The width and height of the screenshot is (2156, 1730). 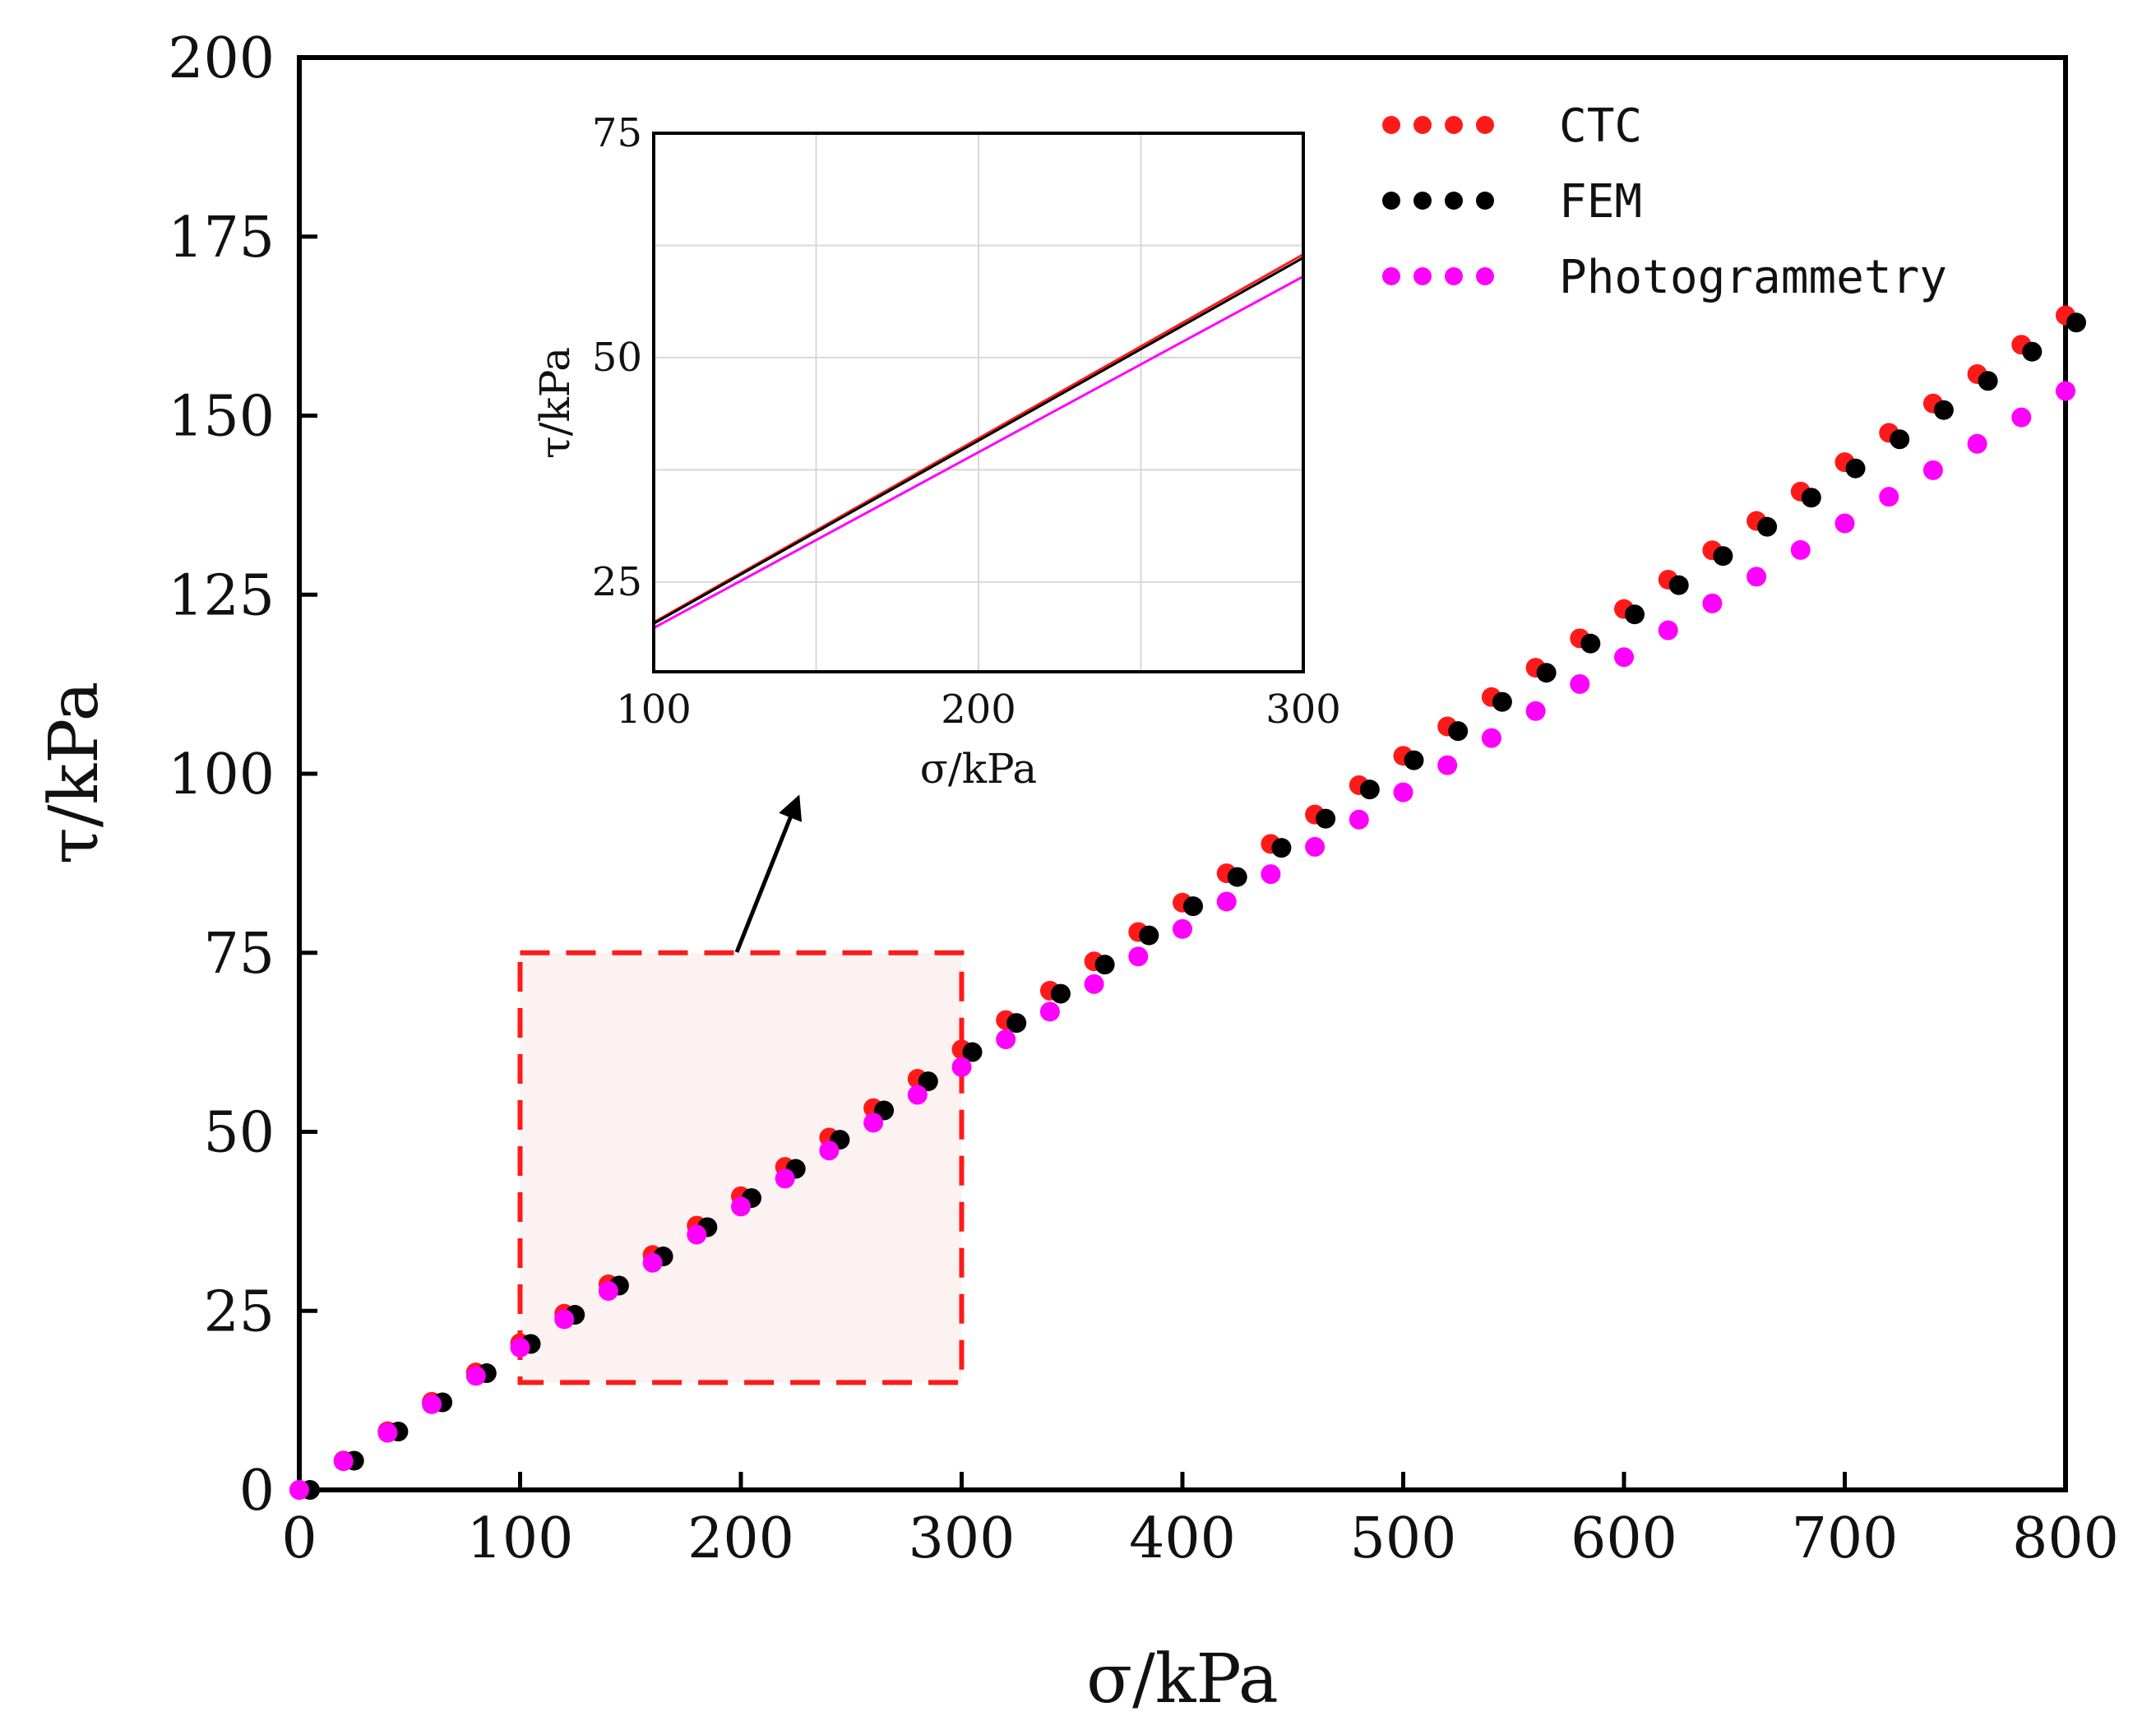 I want to click on y-tick-label: 175, so click(x=221, y=238).